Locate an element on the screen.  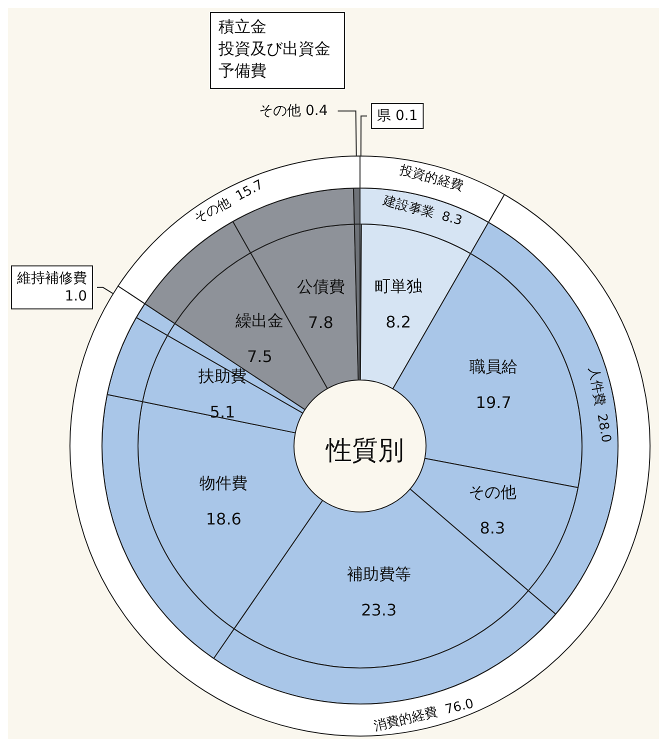
data-label: 7.5 is located at coordinates (259, 356).